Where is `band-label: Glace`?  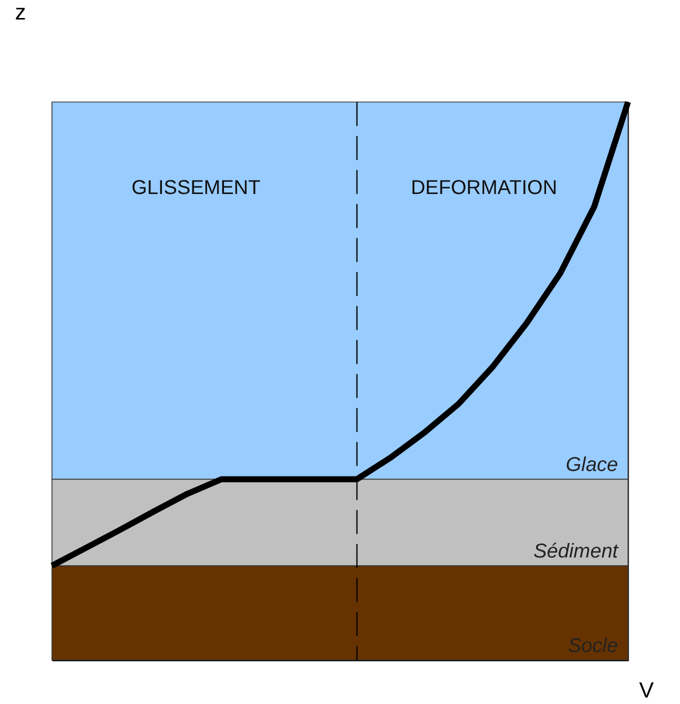
band-label: Glace is located at coordinates (592, 465).